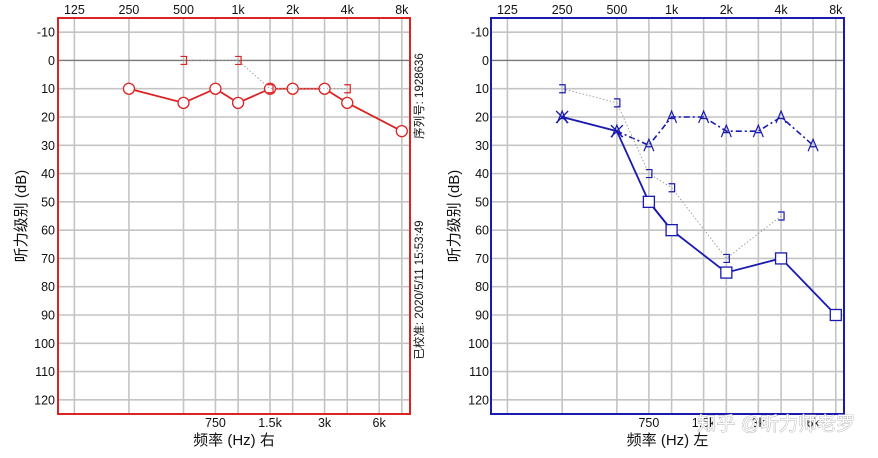 This screenshot has height=458, width=878. Describe the element at coordinates (776, 424) in the screenshot. I see `watermark: 知乎 @听力师老罗` at that location.